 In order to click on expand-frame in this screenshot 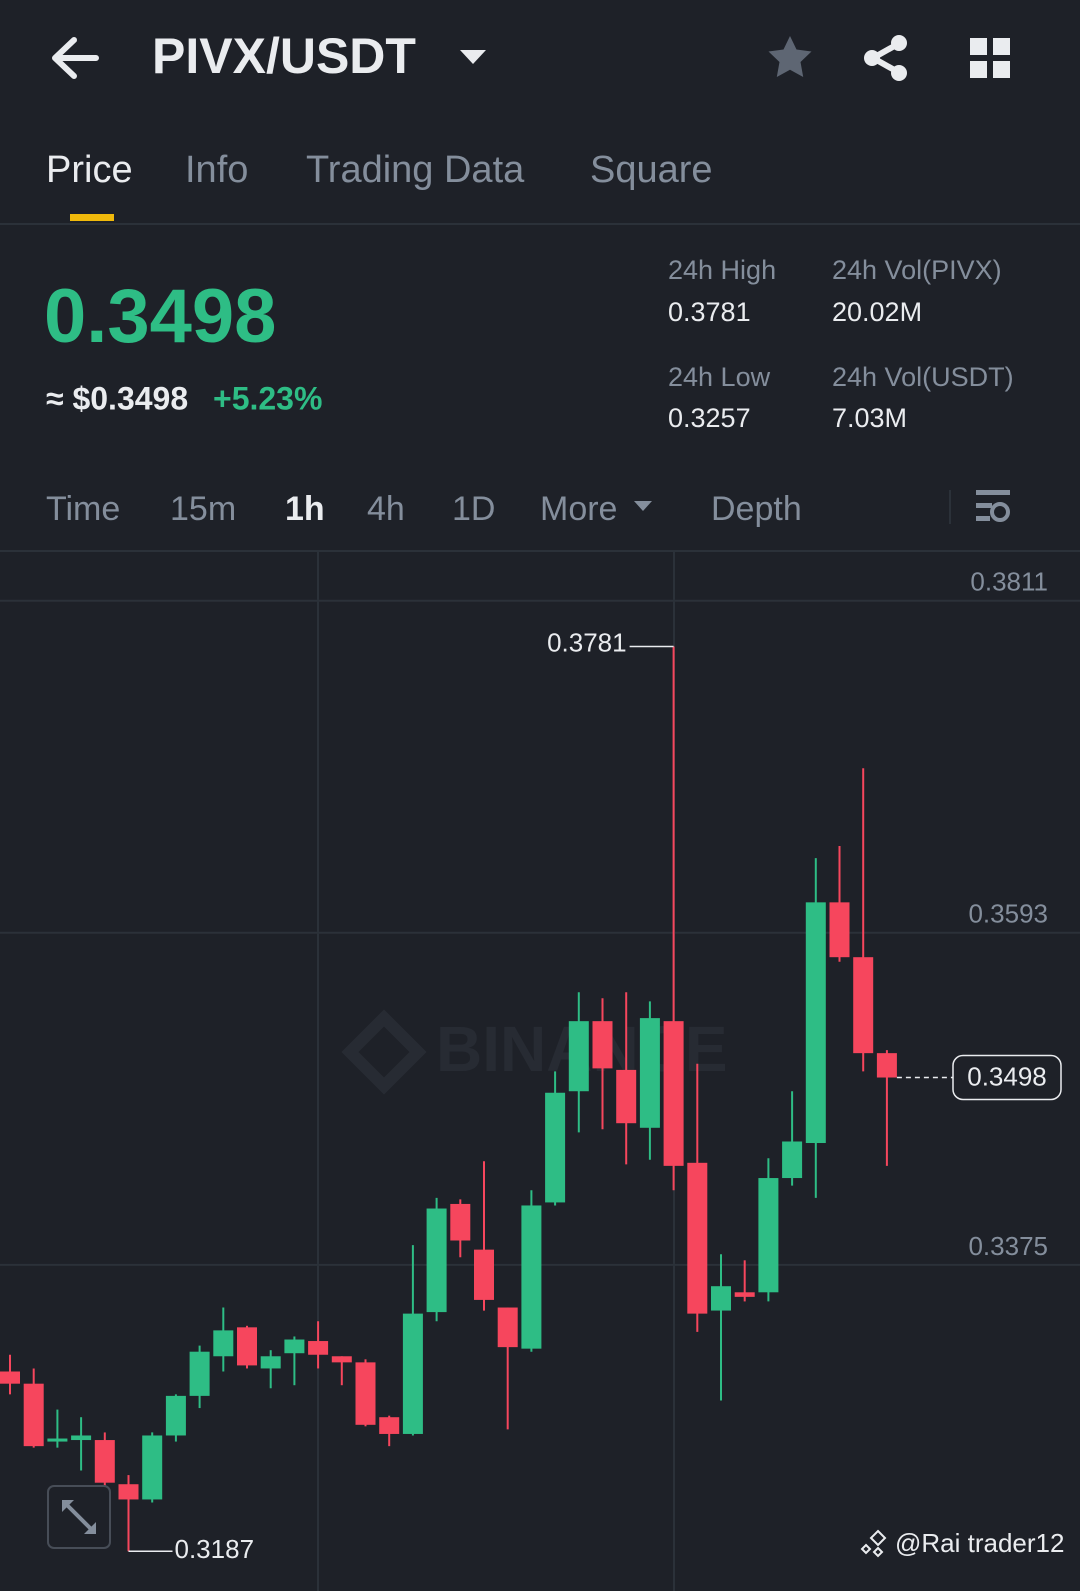, I will do `click(79, 1517)`.